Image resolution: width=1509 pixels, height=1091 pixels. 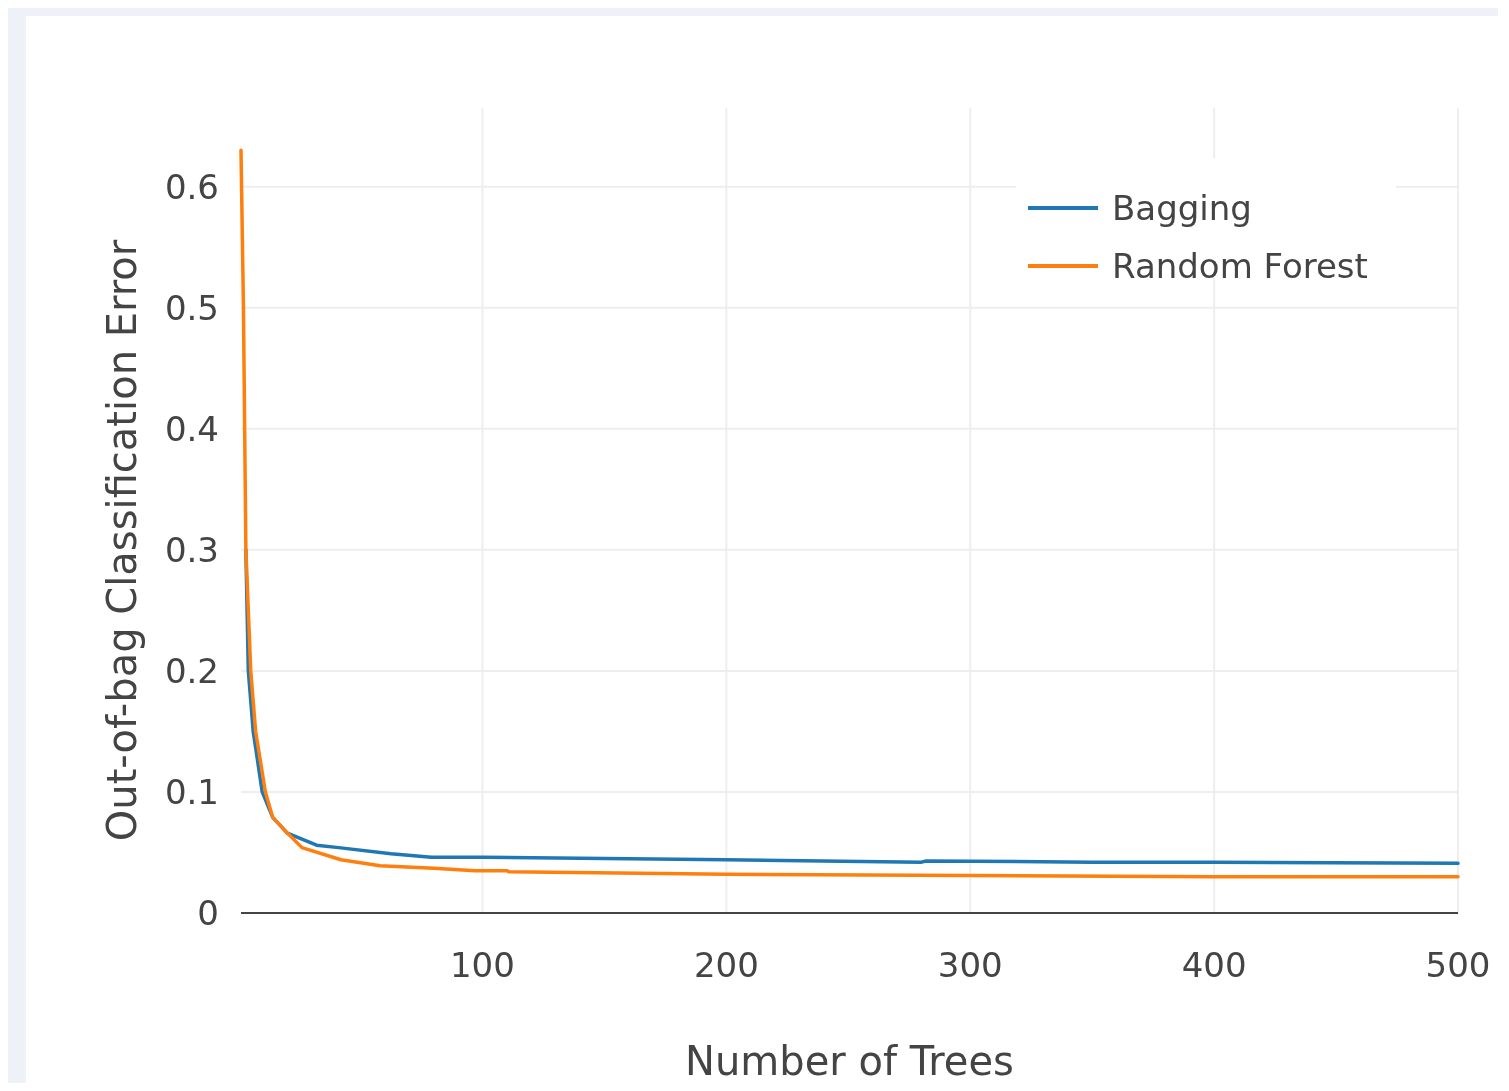 What do you see at coordinates (482, 965) in the screenshot?
I see `x-tick-label: 100` at bounding box center [482, 965].